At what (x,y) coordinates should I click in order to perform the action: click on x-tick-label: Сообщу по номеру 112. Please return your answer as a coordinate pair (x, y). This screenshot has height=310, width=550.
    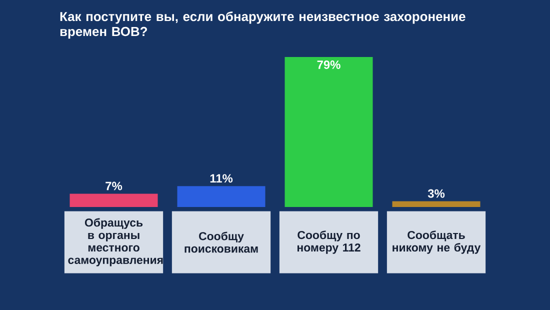
    Looking at the image, I should click on (328, 242).